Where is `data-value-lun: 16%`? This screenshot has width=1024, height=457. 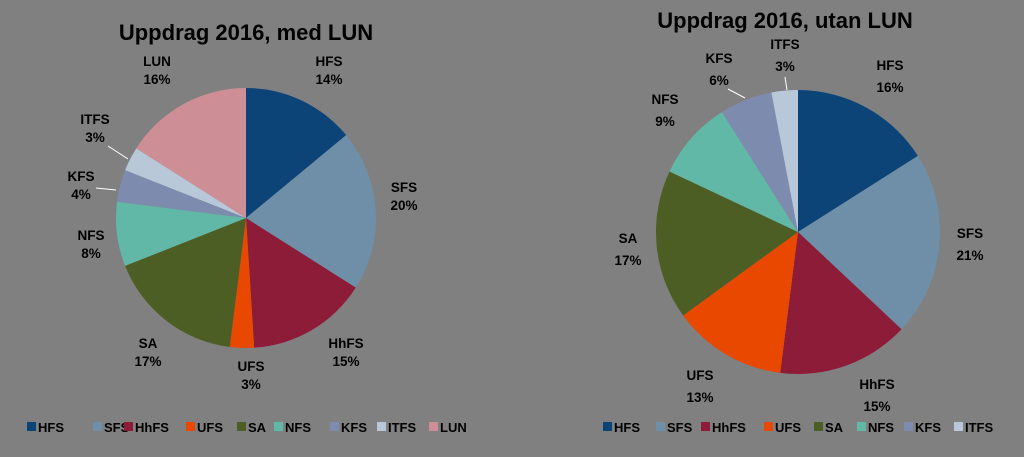
data-value-lun: 16% is located at coordinates (156, 79).